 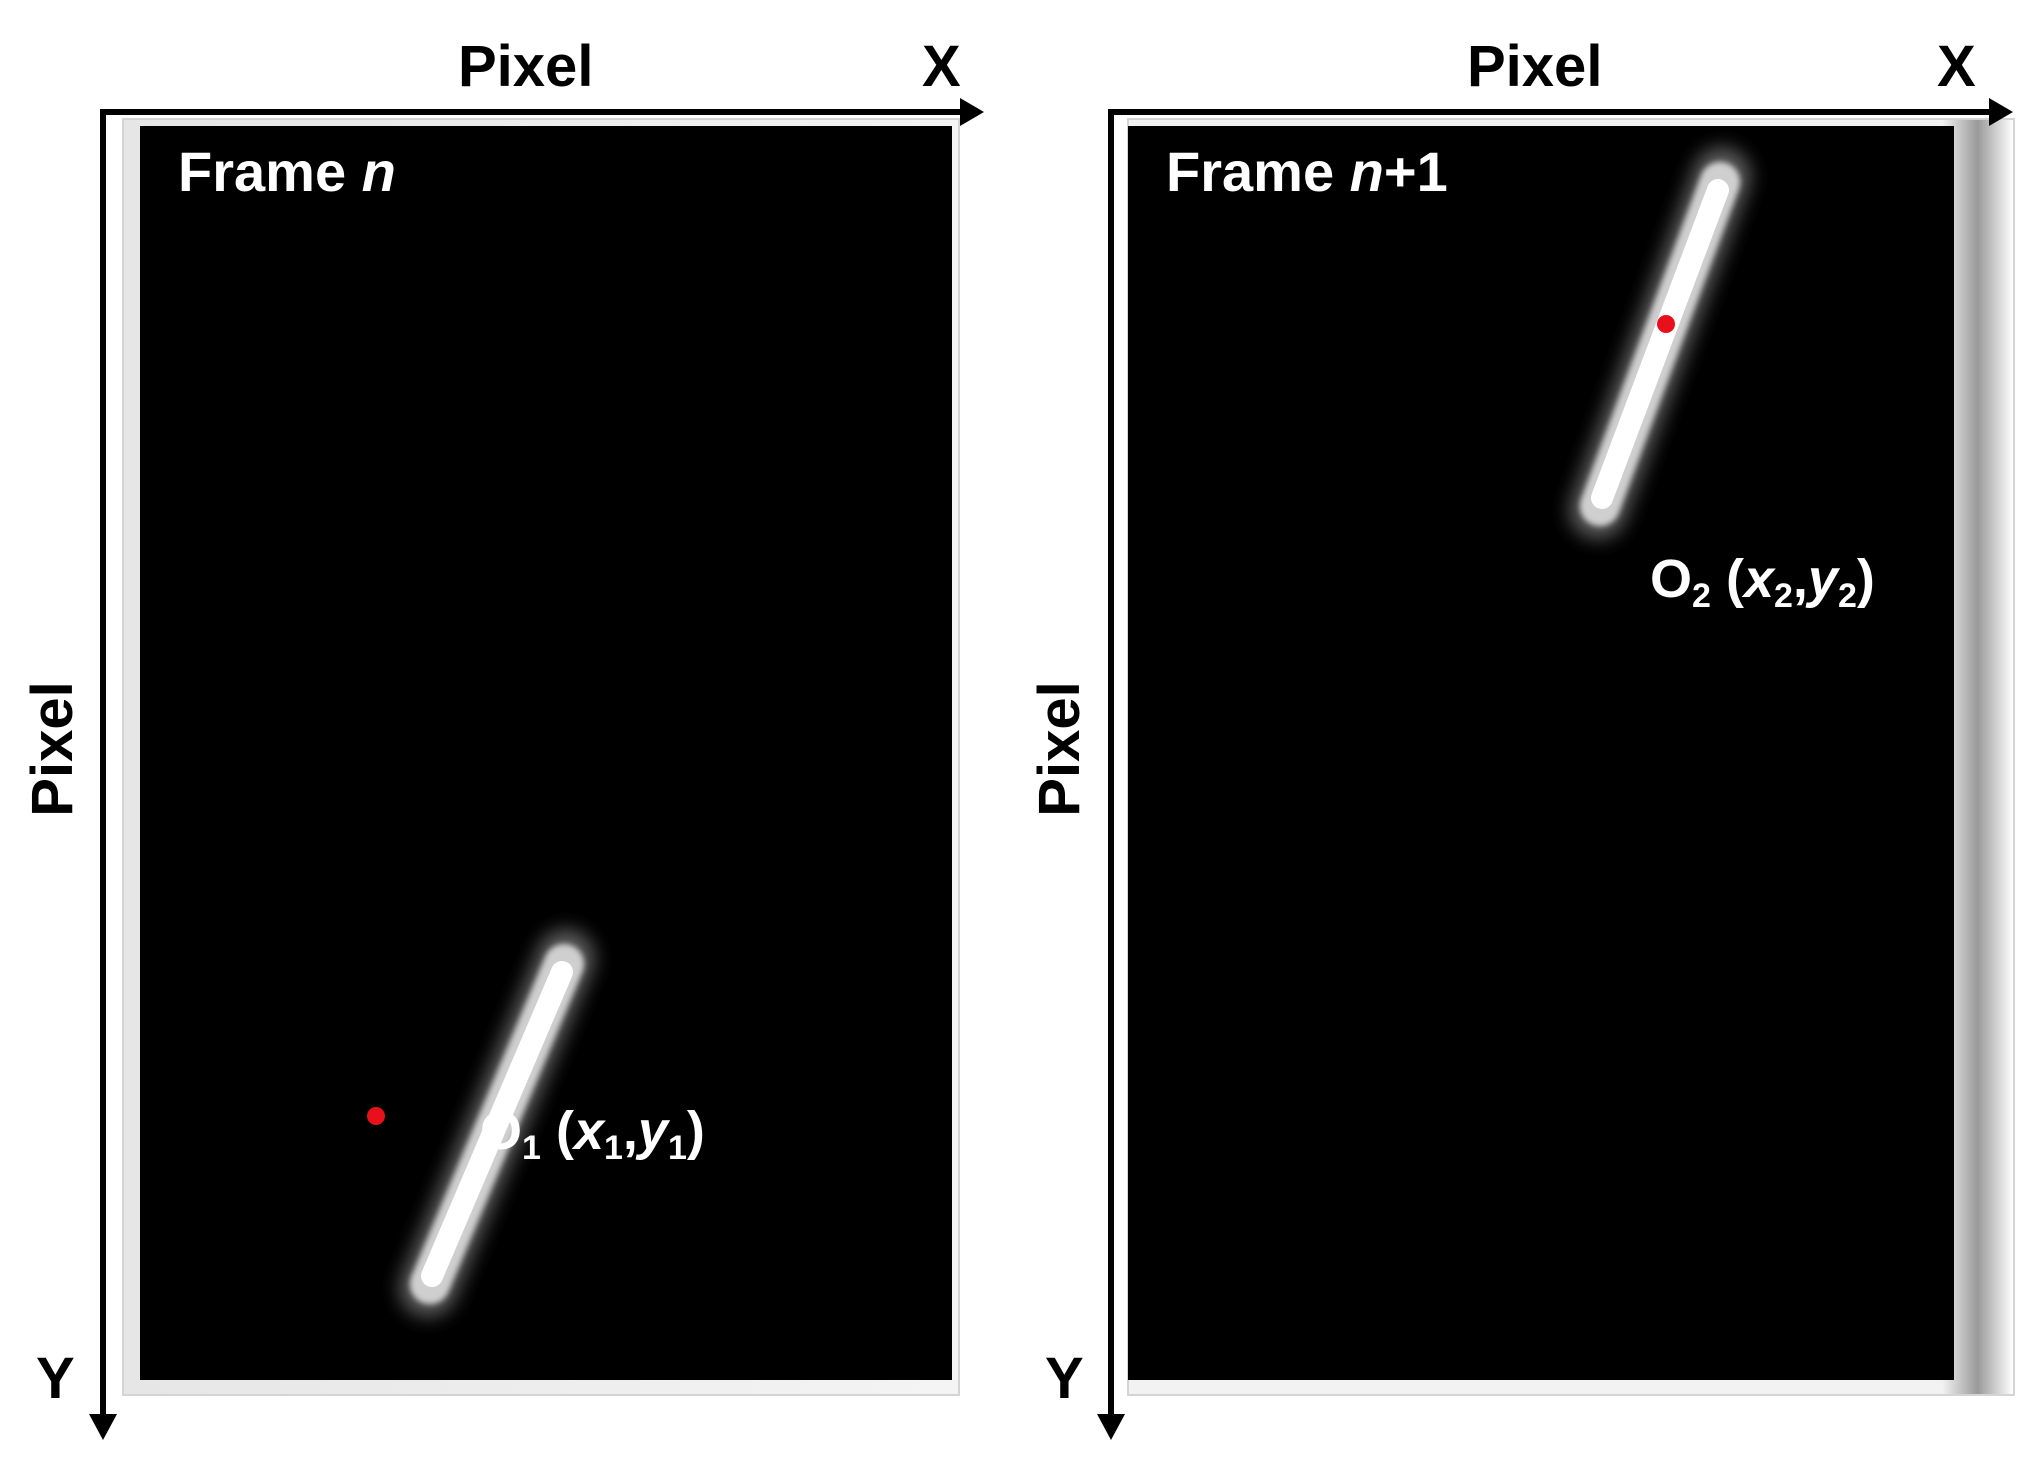 I want to click on object-2-blob, so click(x=1660, y=343).